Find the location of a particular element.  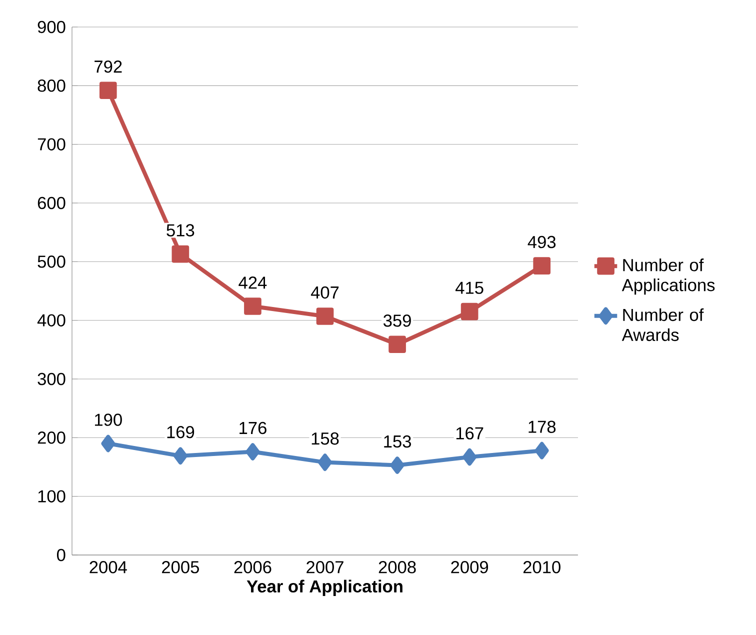

data-label: 415 is located at coordinates (470, 288).